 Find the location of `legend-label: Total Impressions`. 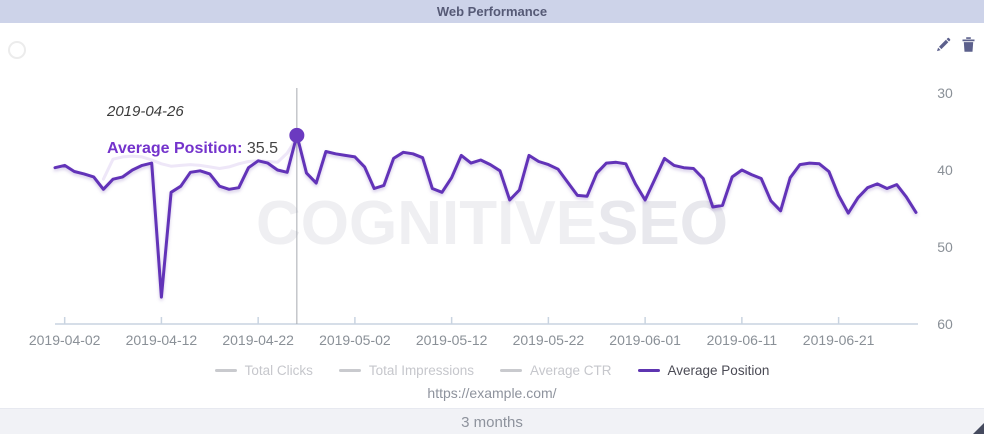

legend-label: Total Impressions is located at coordinates (421, 370).